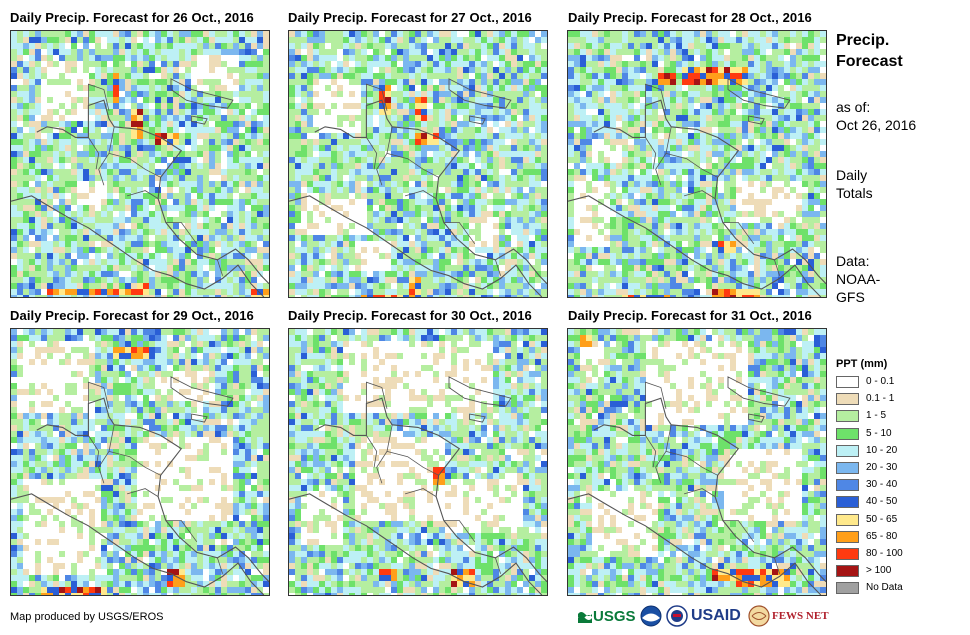 The height and width of the screenshot is (635, 970). I want to click on legend-label: No Data, so click(884, 588).